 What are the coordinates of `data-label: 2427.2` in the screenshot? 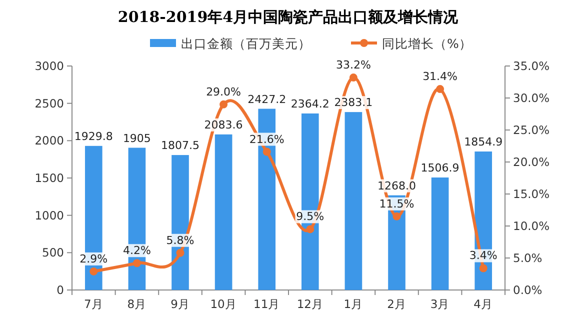 It's located at (267, 99).